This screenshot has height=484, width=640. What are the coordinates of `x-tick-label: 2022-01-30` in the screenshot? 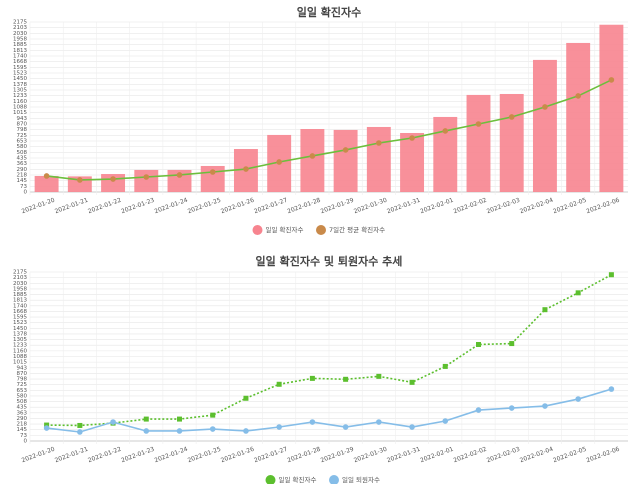 It's located at (370, 455).